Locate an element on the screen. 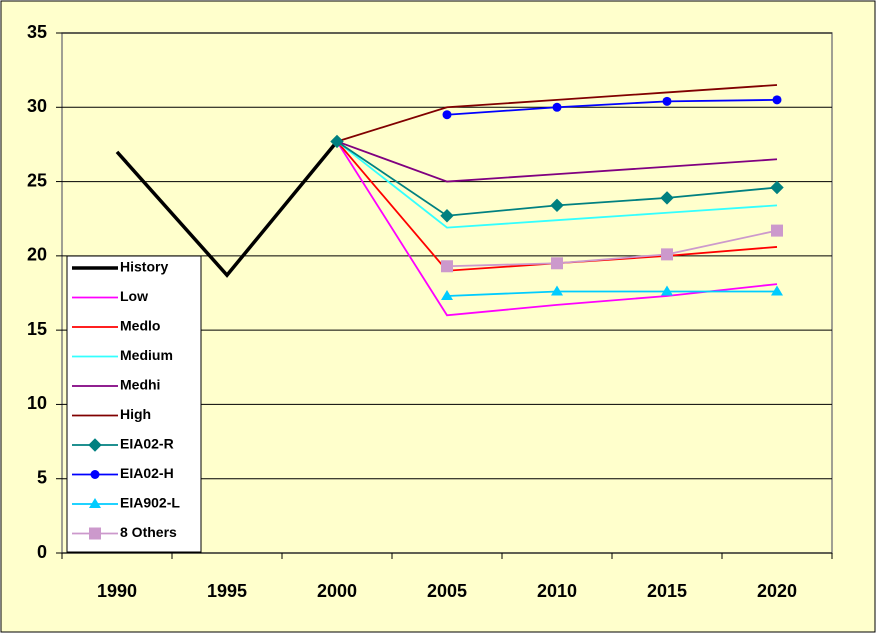 The width and height of the screenshot is (876, 633). y-tick-label: 10 is located at coordinates (37, 403).